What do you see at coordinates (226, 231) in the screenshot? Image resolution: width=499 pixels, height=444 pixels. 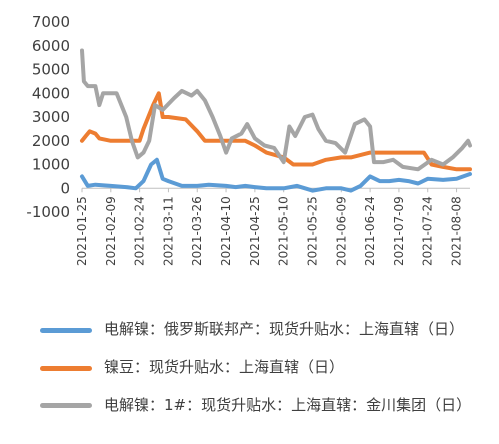 I see `x-tick-label: 2021-04-10` at bounding box center [226, 231].